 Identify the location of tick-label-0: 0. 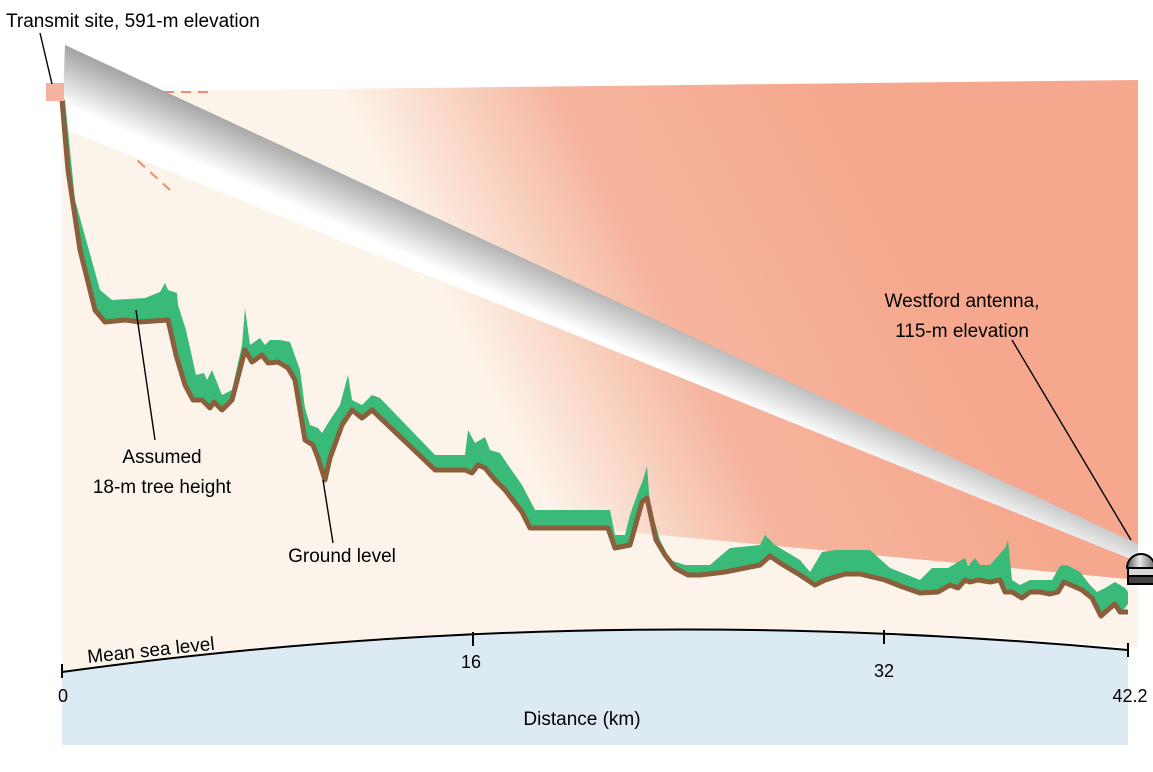
(63, 696).